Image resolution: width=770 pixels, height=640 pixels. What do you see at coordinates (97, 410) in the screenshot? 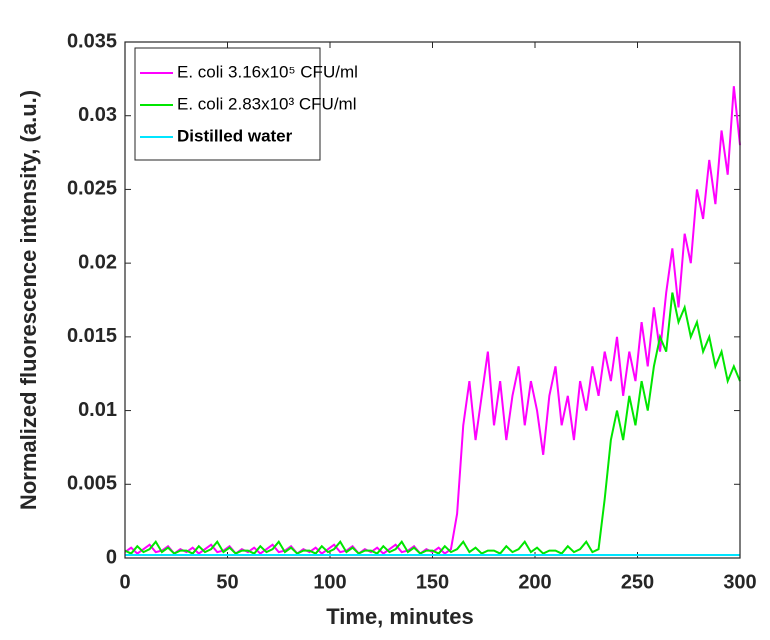
I see `y-tick-label: 0.01` at bounding box center [97, 410].